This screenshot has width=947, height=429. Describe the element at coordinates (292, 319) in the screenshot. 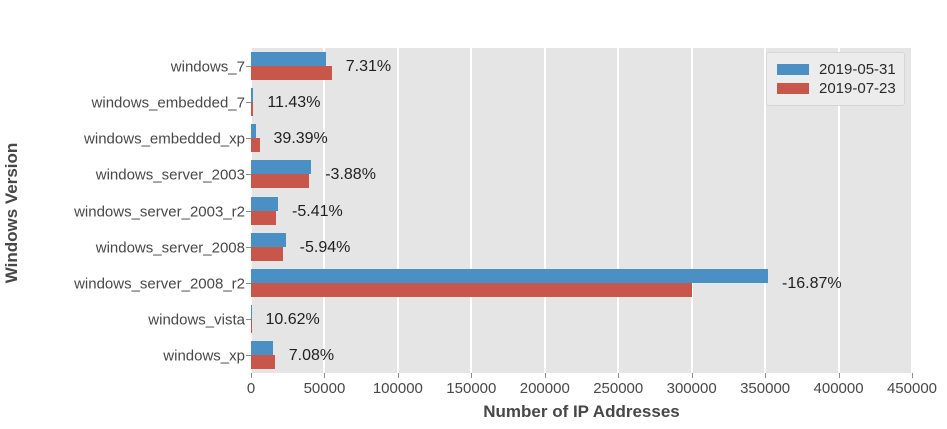

I see `percent-change-label: 10.62%` at that location.